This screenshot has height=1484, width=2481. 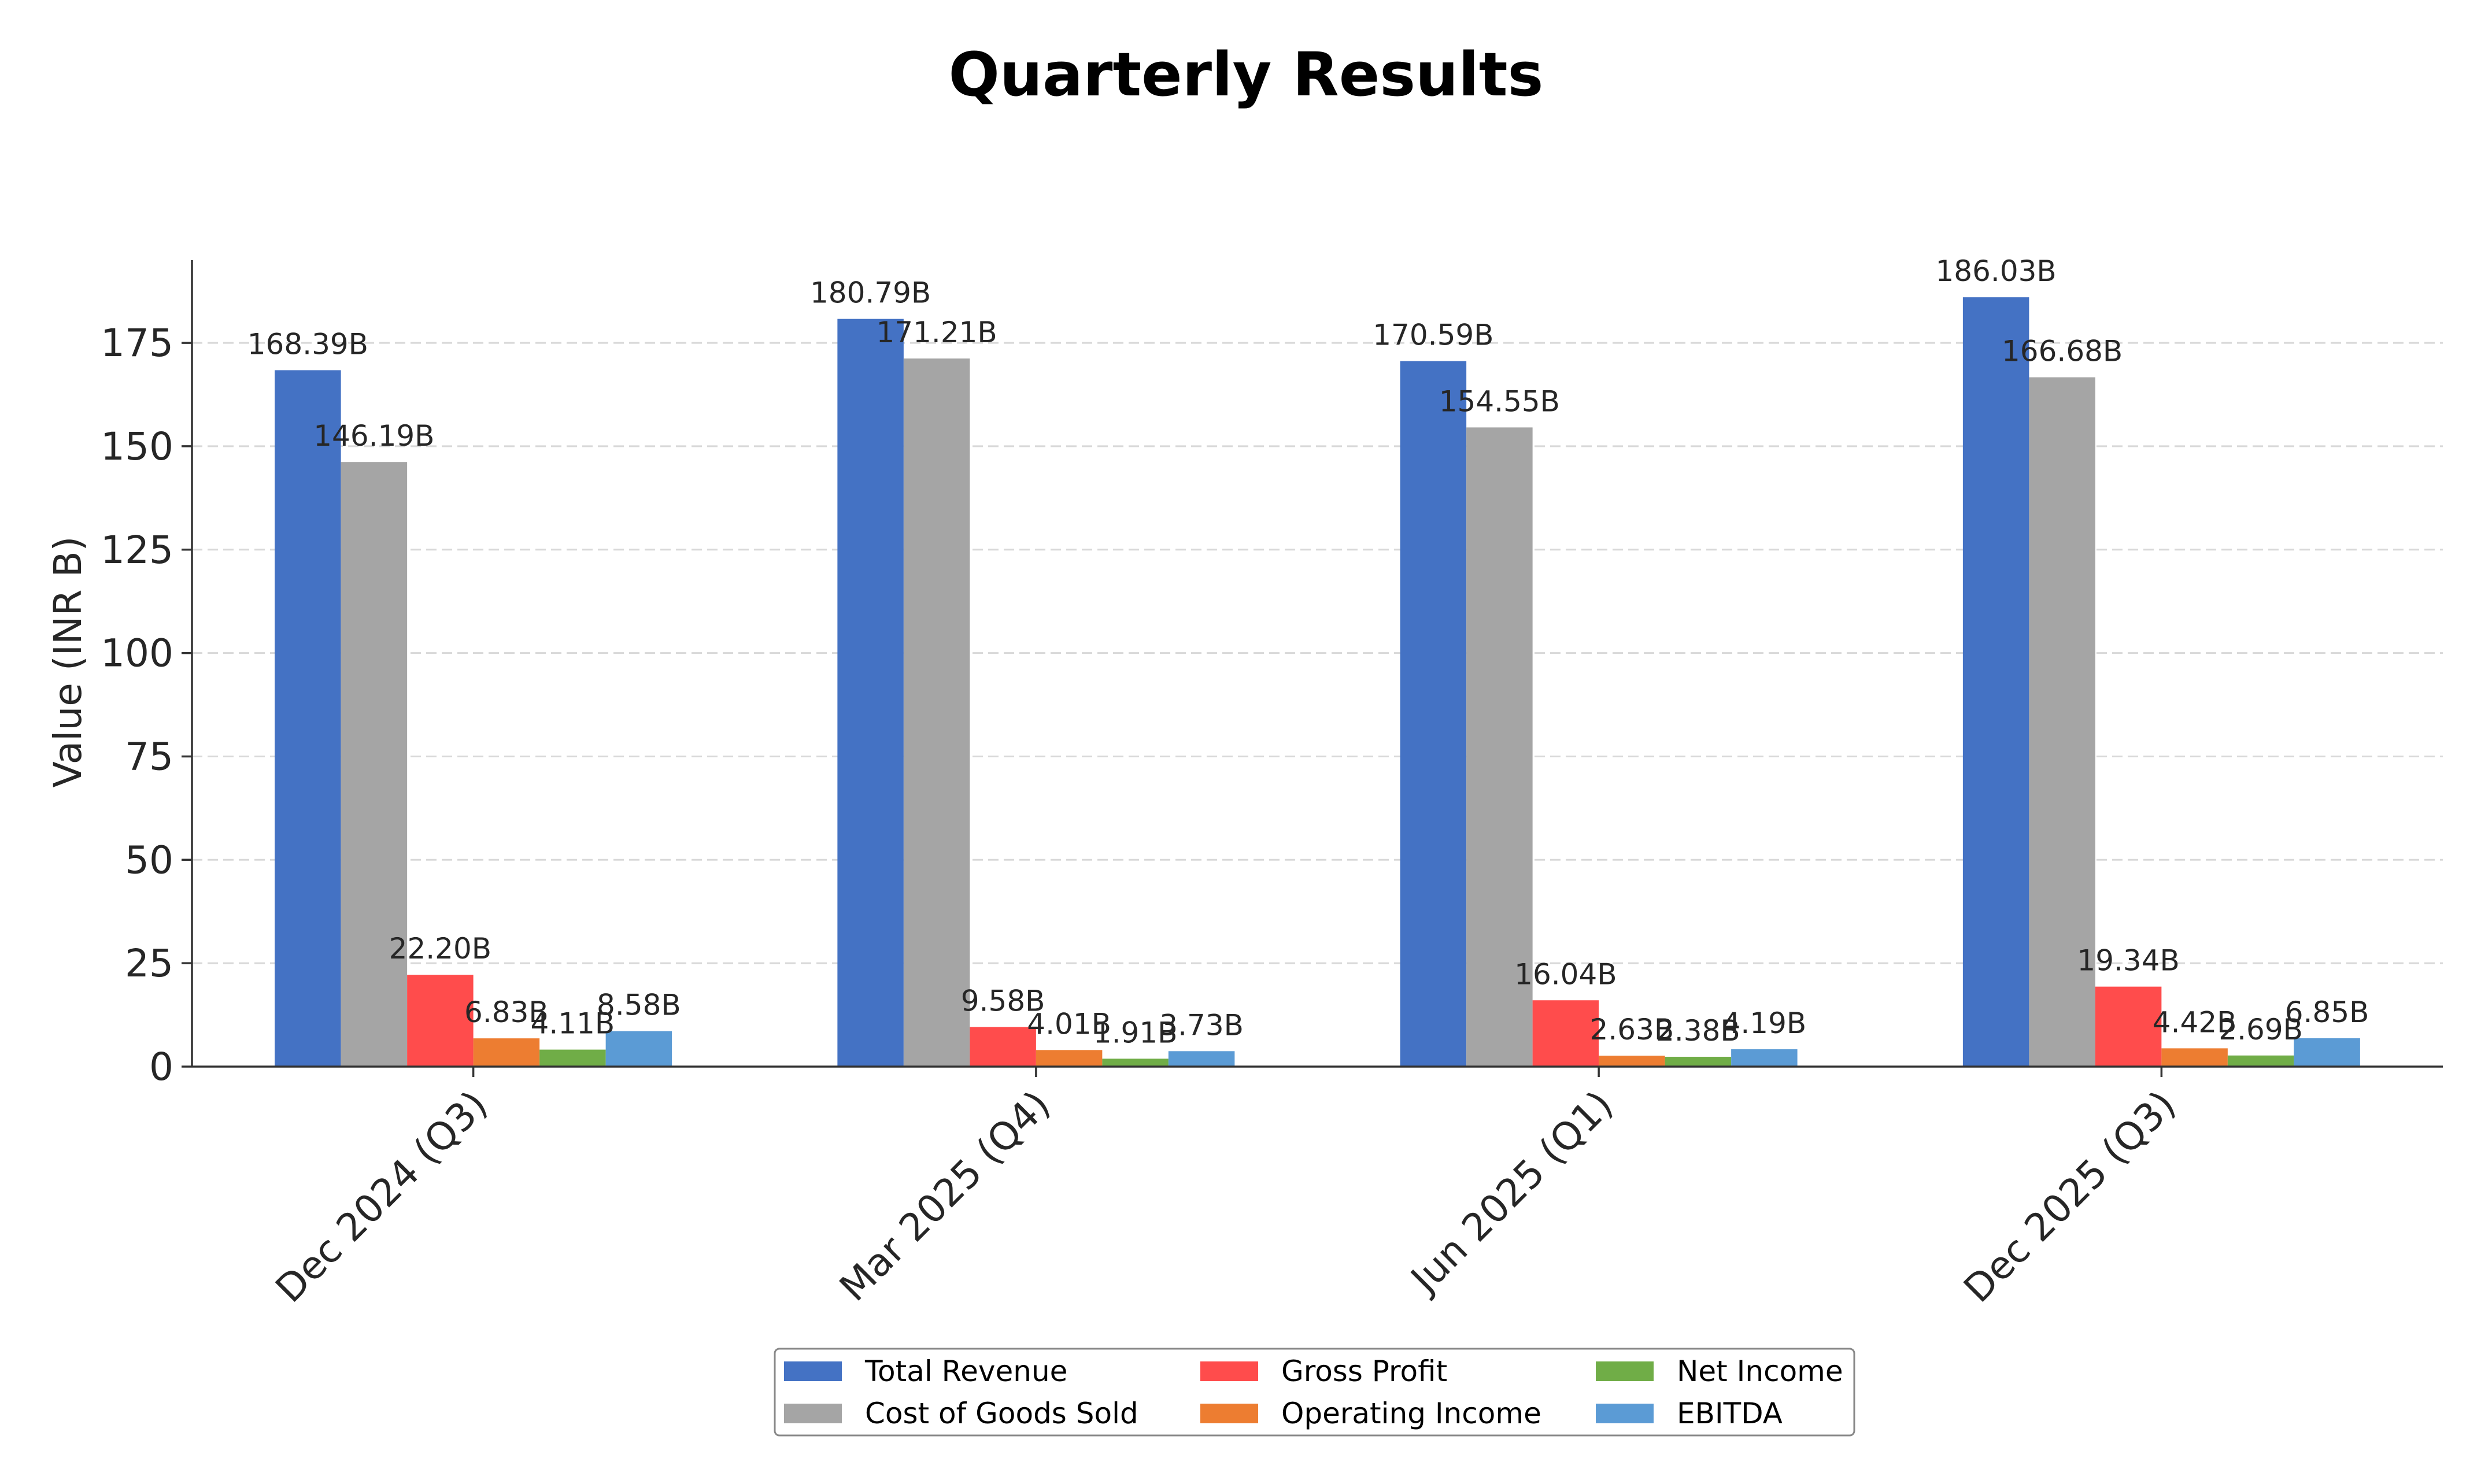 What do you see at coordinates (149, 963) in the screenshot?
I see `y-tick-label: 25` at bounding box center [149, 963].